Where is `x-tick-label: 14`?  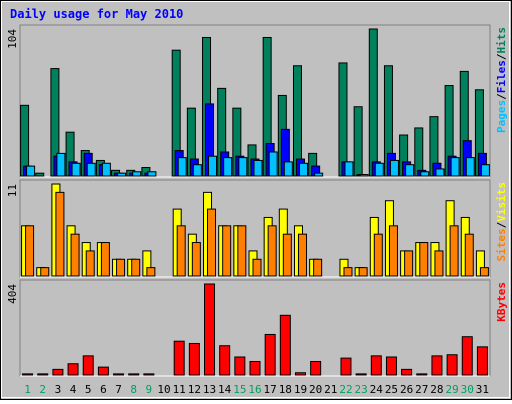
x-tick-label: 14 is located at coordinates (225, 389).